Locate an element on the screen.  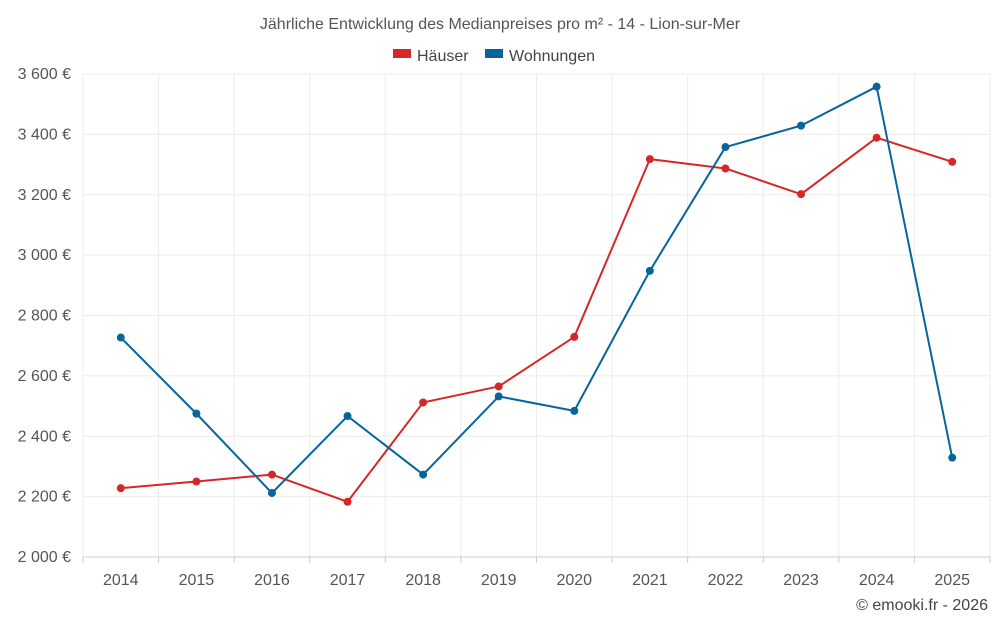
x-tick-label: 2022 is located at coordinates (726, 580).